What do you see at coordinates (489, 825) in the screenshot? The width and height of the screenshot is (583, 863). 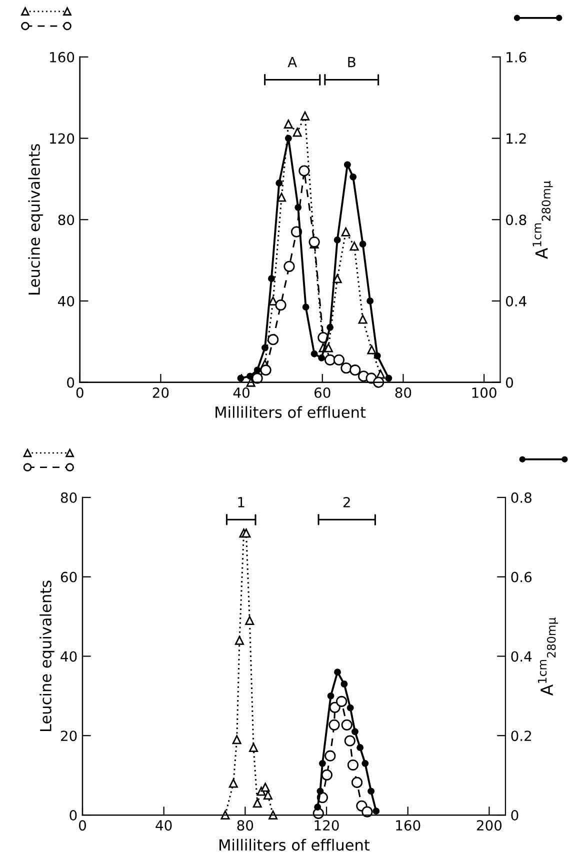 I see `x-tick-label: 200` at bounding box center [489, 825].